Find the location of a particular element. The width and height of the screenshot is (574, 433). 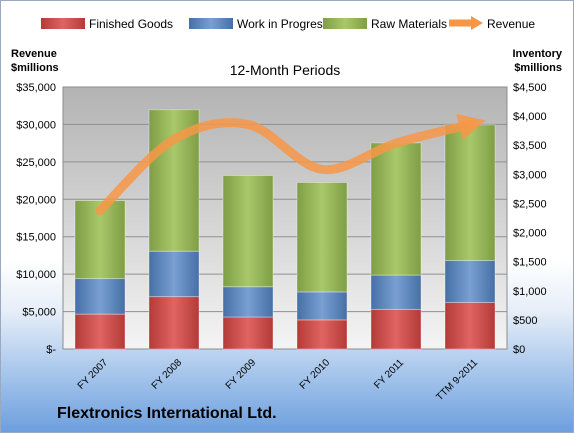

x-tick-label: FY 2010 is located at coordinates (315, 374).